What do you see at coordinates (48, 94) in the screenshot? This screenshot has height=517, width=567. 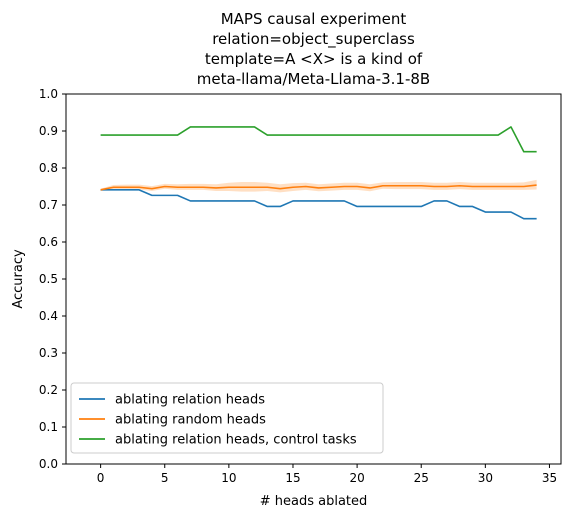 I see `y-tick-label: 1.0` at bounding box center [48, 94].